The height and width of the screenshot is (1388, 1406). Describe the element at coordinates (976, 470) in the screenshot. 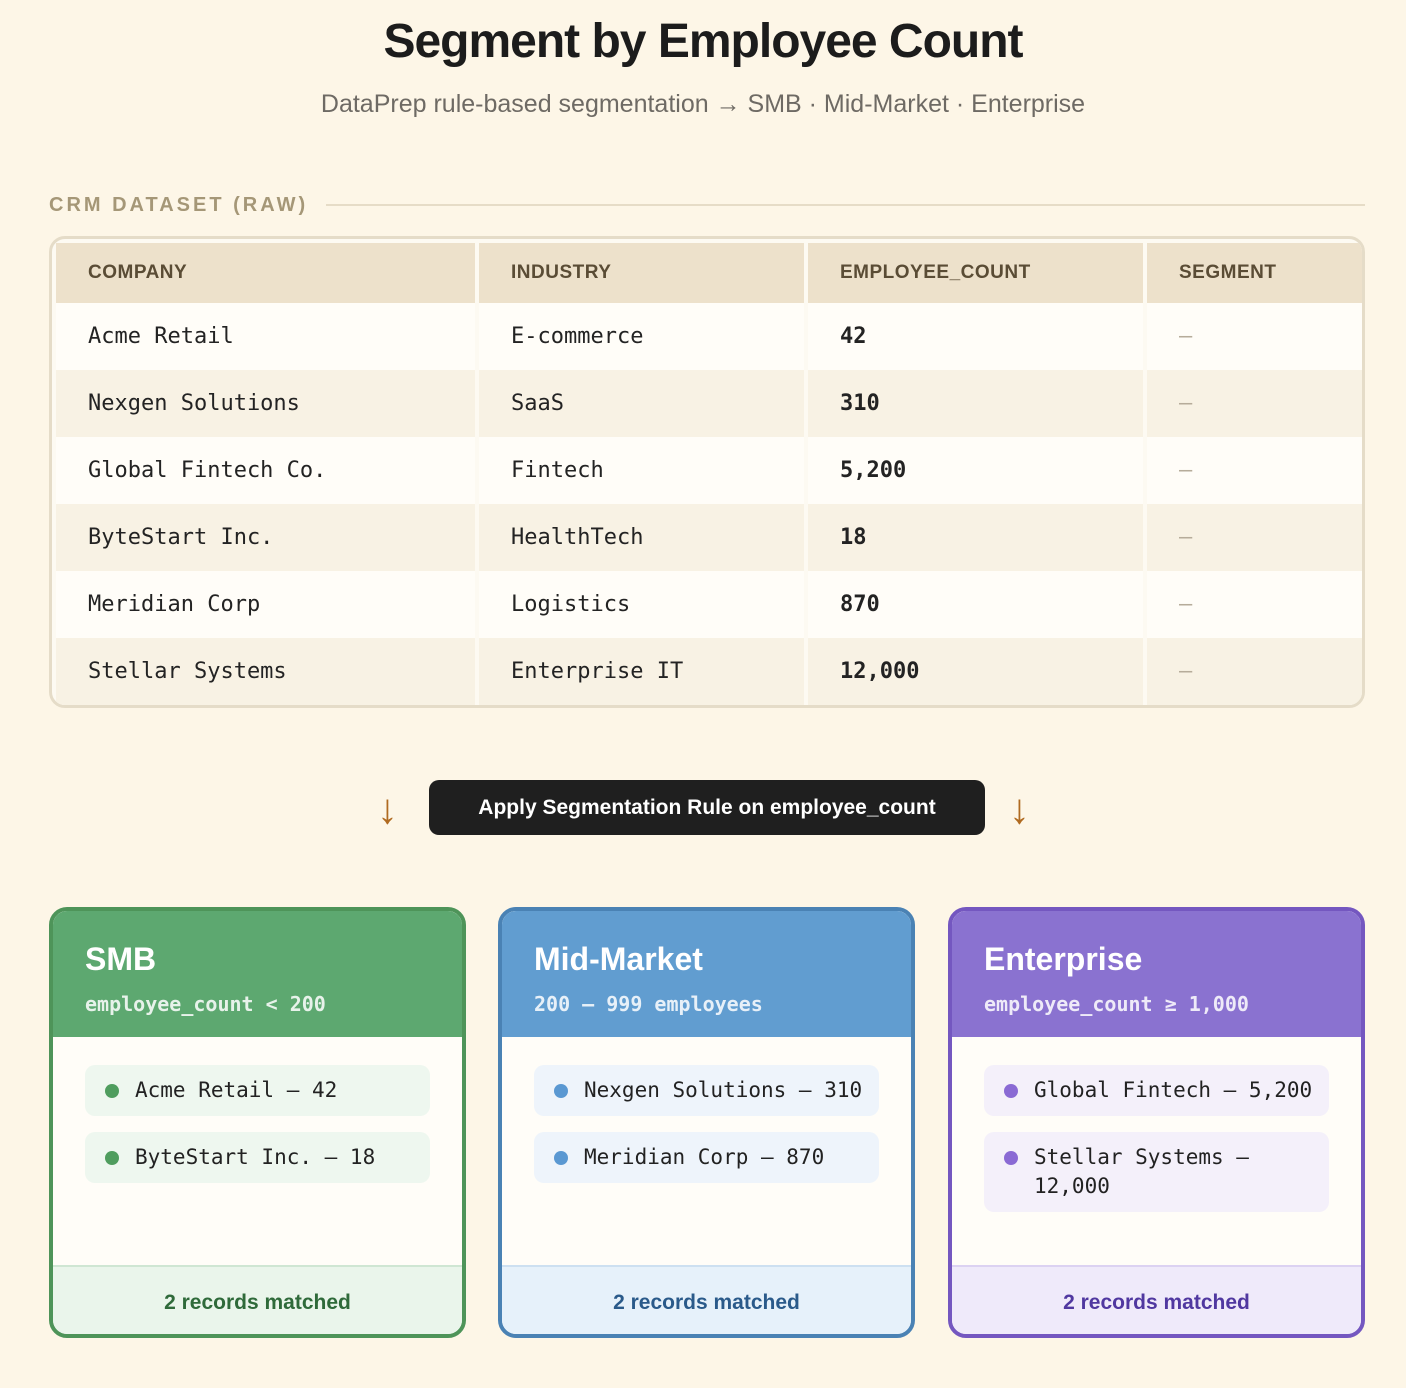

I see `cell-employee-count: 5,200` at that location.